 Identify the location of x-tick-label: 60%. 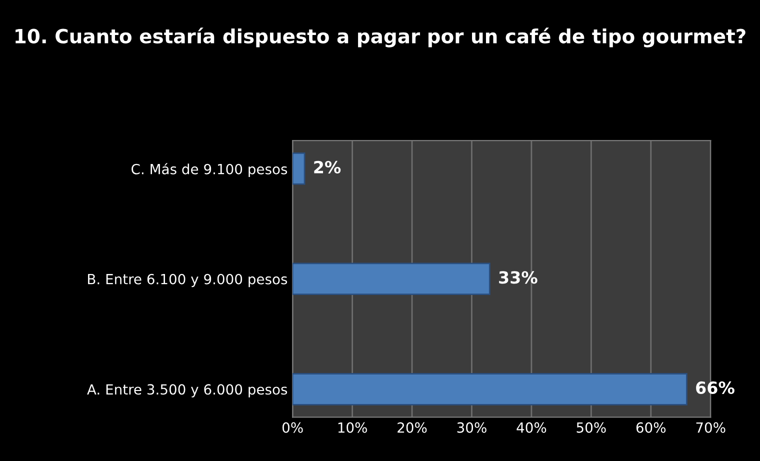
(651, 427).